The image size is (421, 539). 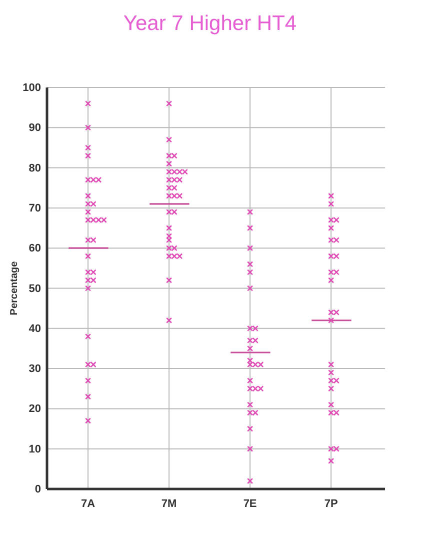 What do you see at coordinates (210, 23) in the screenshot?
I see `chart-title: Year 7 Higher HT4` at bounding box center [210, 23].